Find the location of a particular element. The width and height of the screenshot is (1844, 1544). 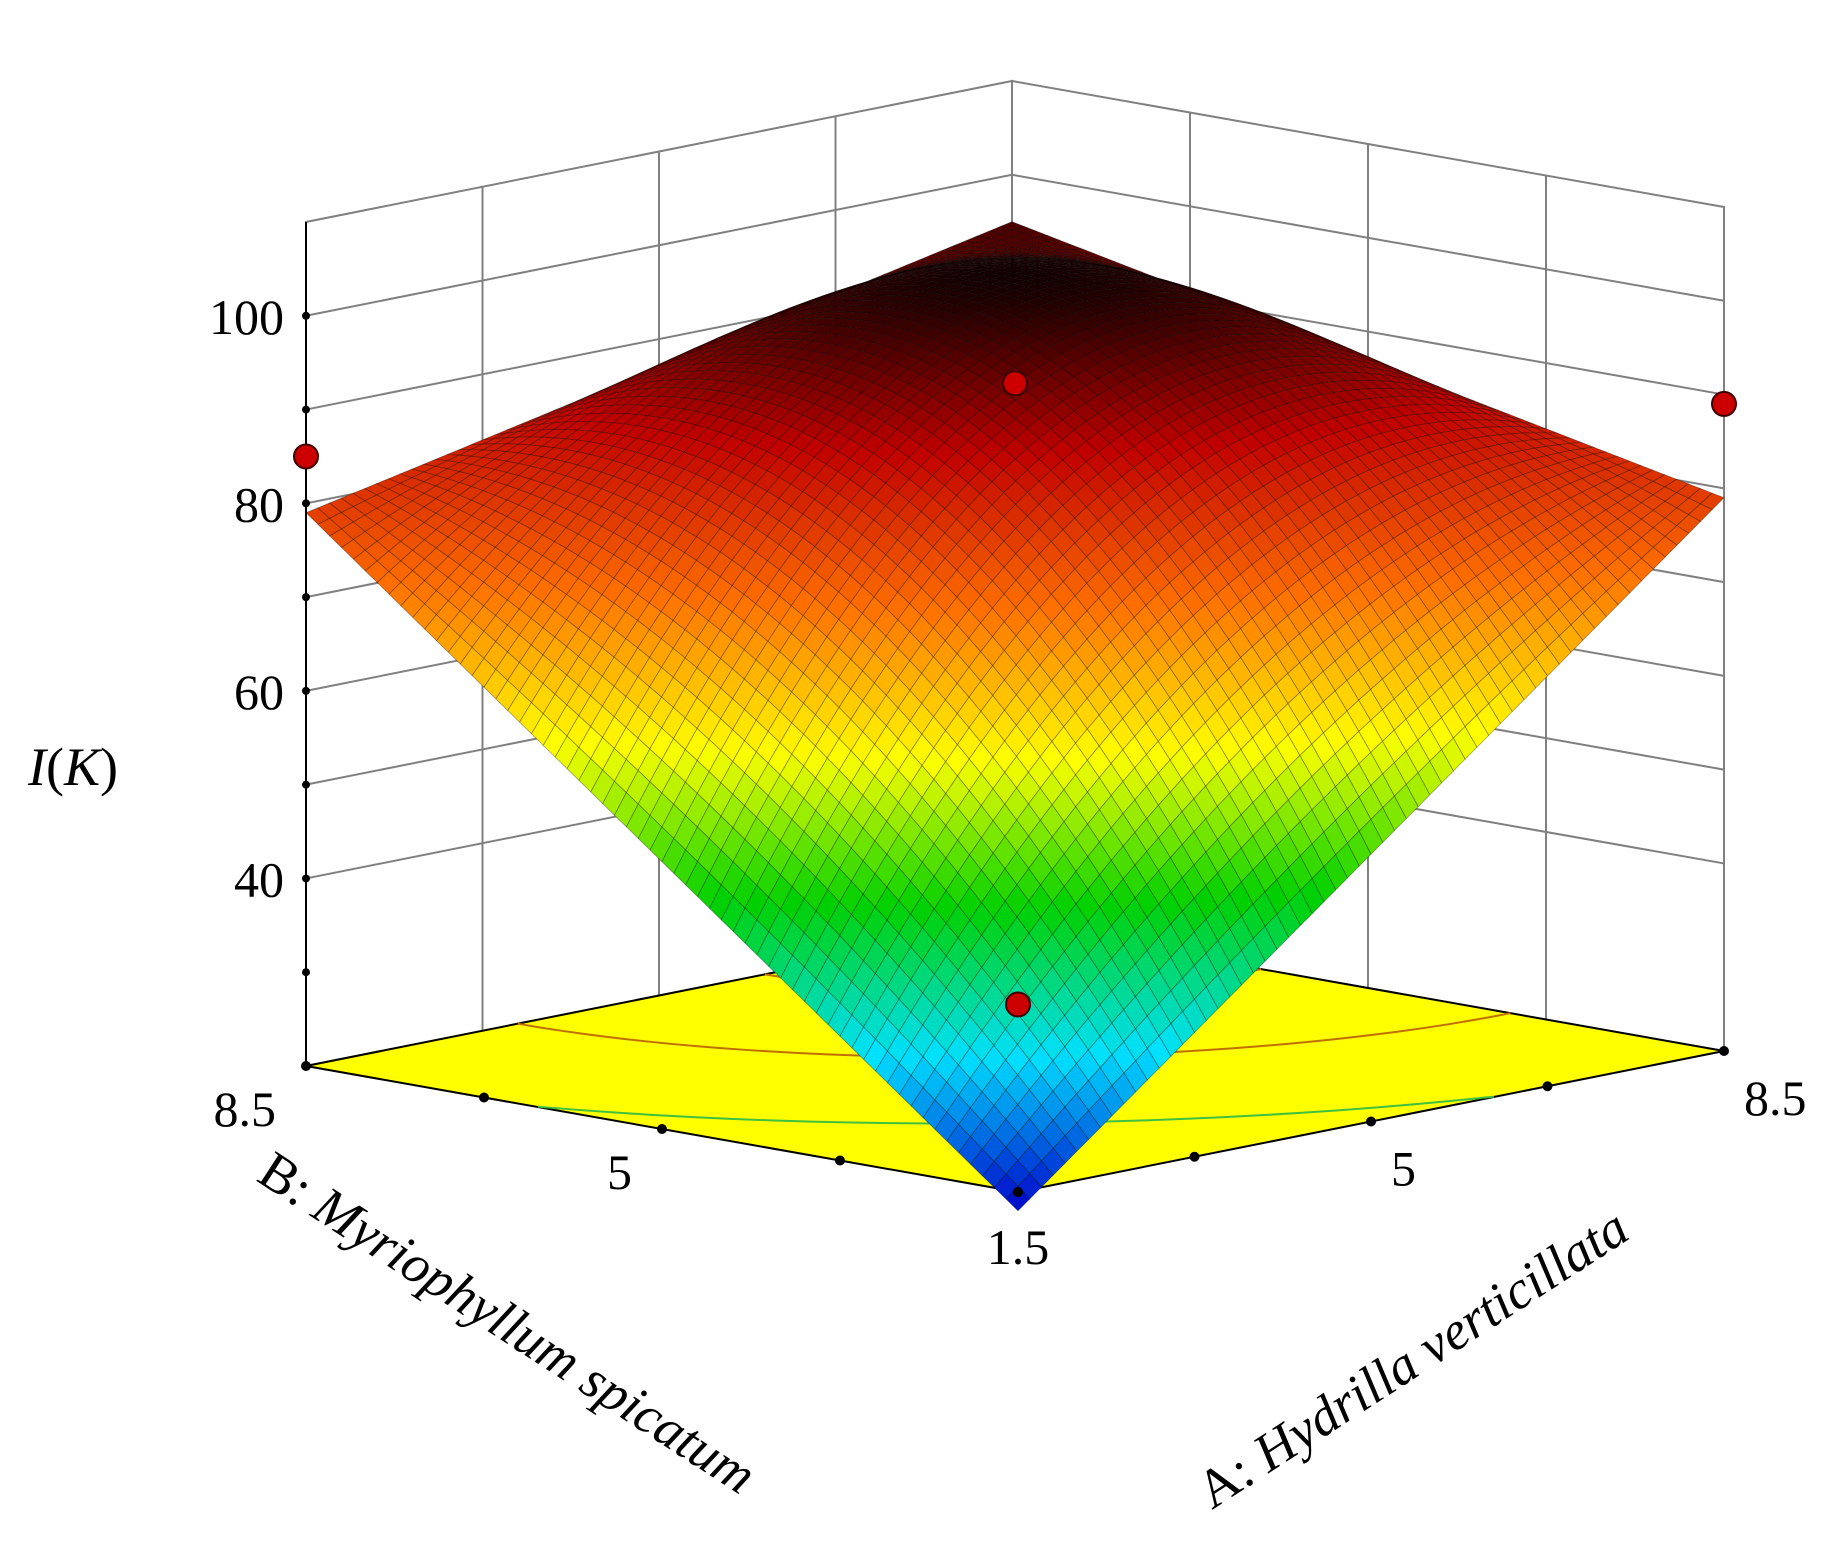

a-tick-label: 5 is located at coordinates (1403, 1169).